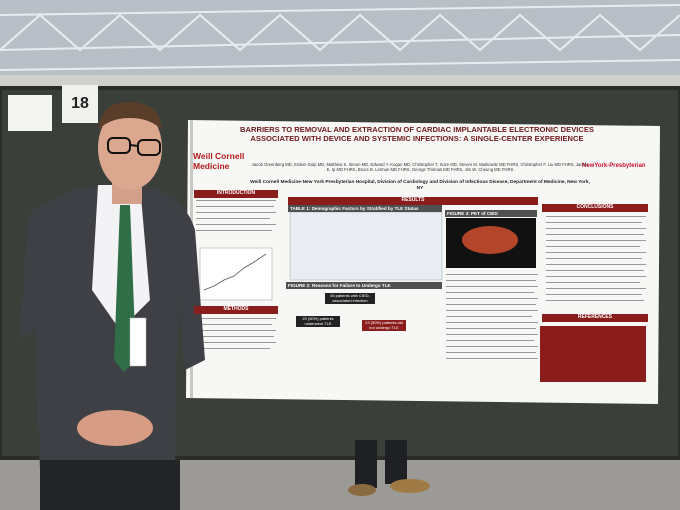 The image size is (680, 510). What do you see at coordinates (595, 208) in the screenshot?
I see `section-header: CONCLUSIONS` at bounding box center [595, 208].